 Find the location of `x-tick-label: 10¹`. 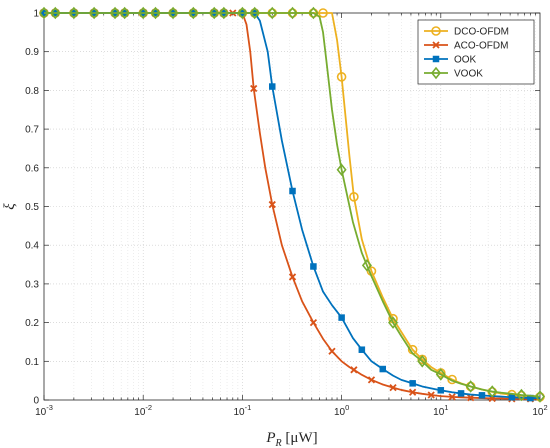

x-tick-label: 10¹ is located at coordinates (440, 410).